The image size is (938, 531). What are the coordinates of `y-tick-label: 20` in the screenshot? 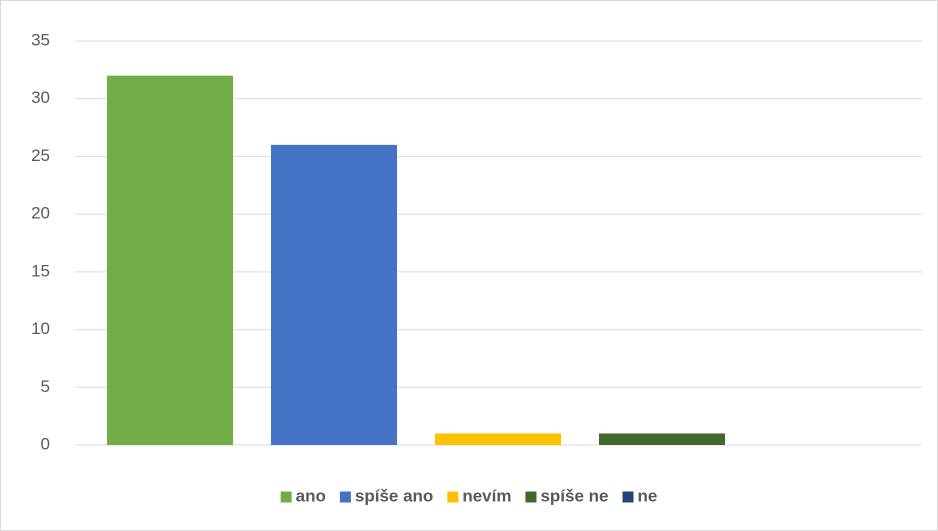 It's located at (40, 213).